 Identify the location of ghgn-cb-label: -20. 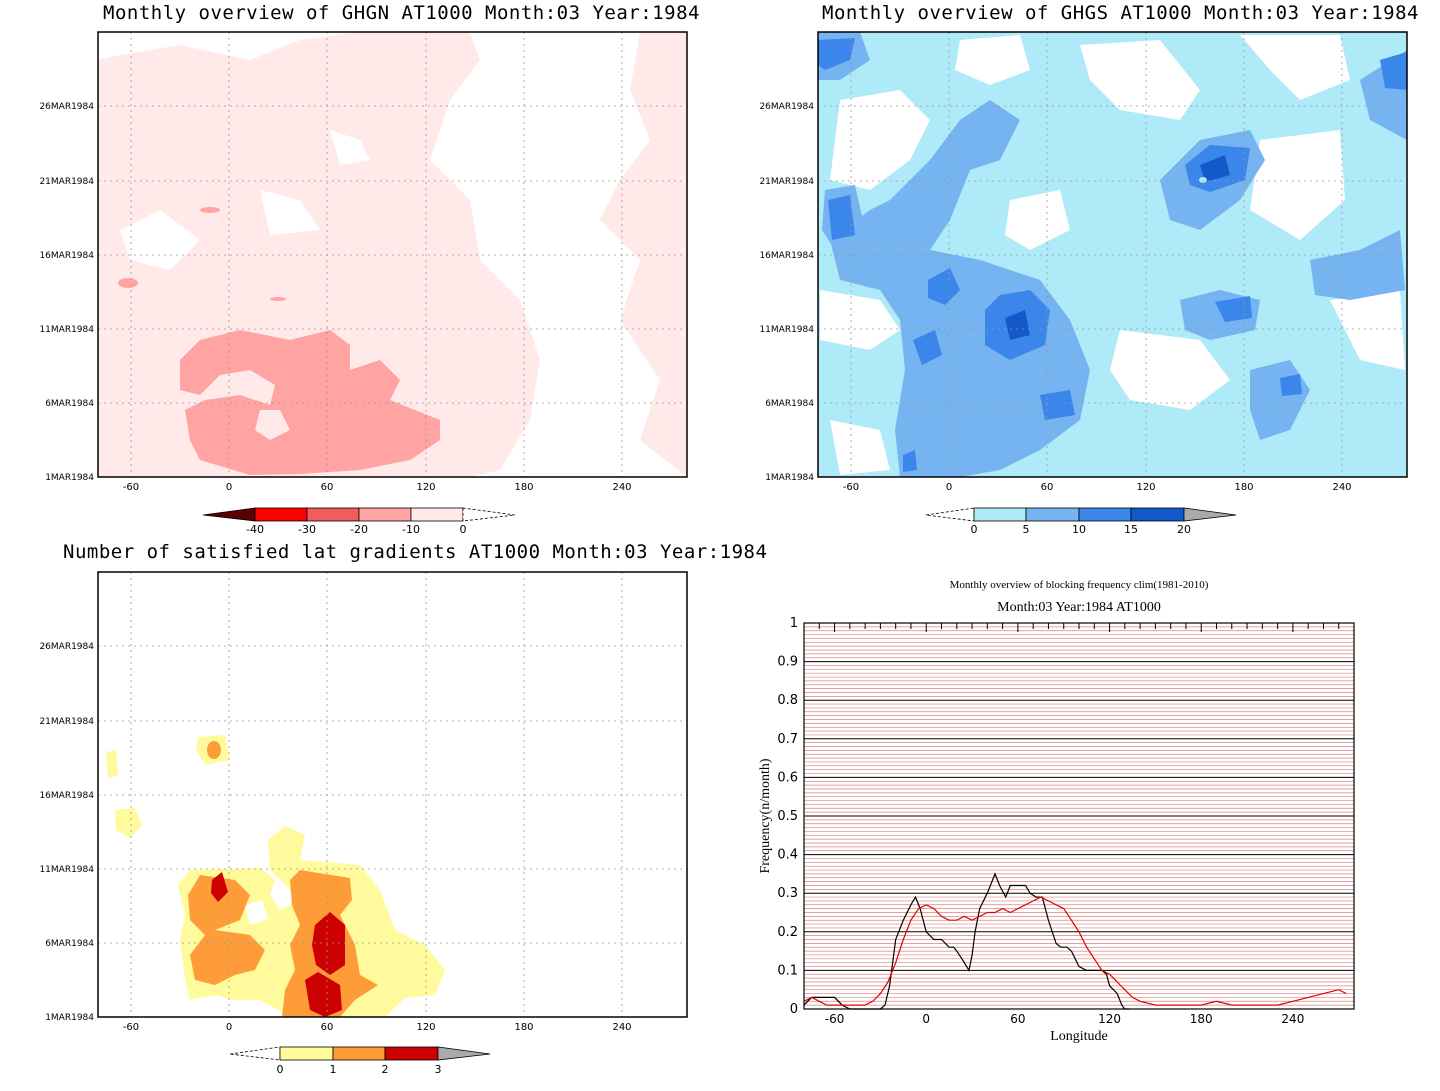
(359, 529).